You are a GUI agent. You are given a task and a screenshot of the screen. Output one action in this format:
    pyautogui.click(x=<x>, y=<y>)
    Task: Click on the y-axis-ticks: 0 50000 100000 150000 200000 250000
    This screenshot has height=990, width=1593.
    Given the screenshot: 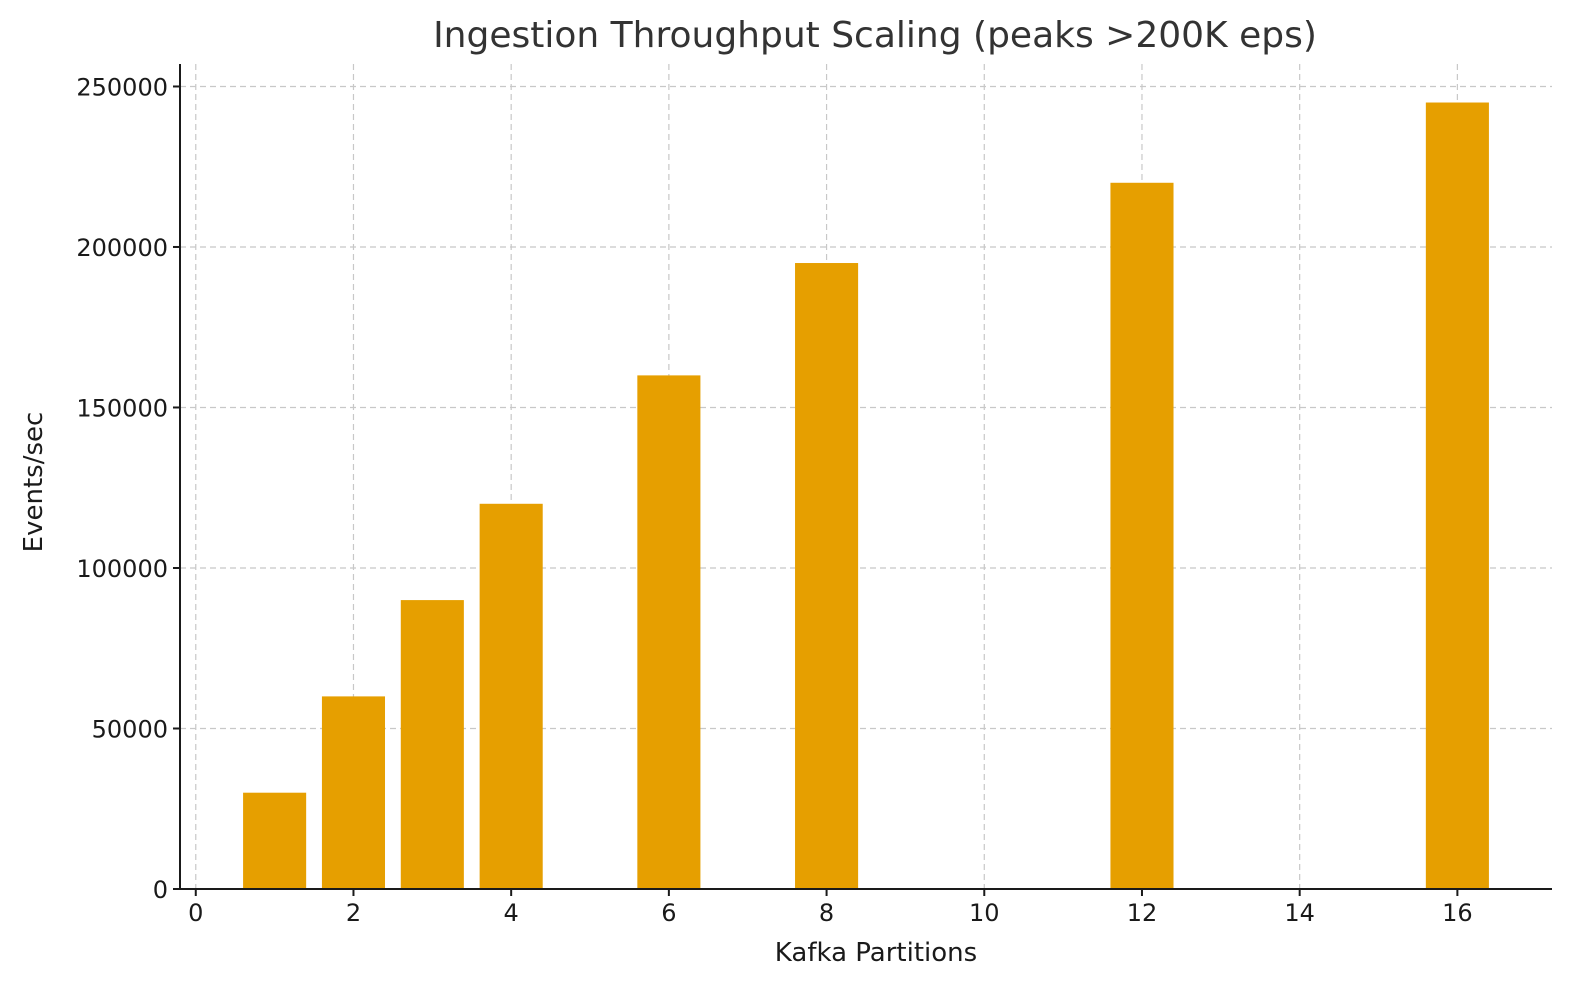 What is the action you would take?
    pyautogui.click(x=128, y=488)
    